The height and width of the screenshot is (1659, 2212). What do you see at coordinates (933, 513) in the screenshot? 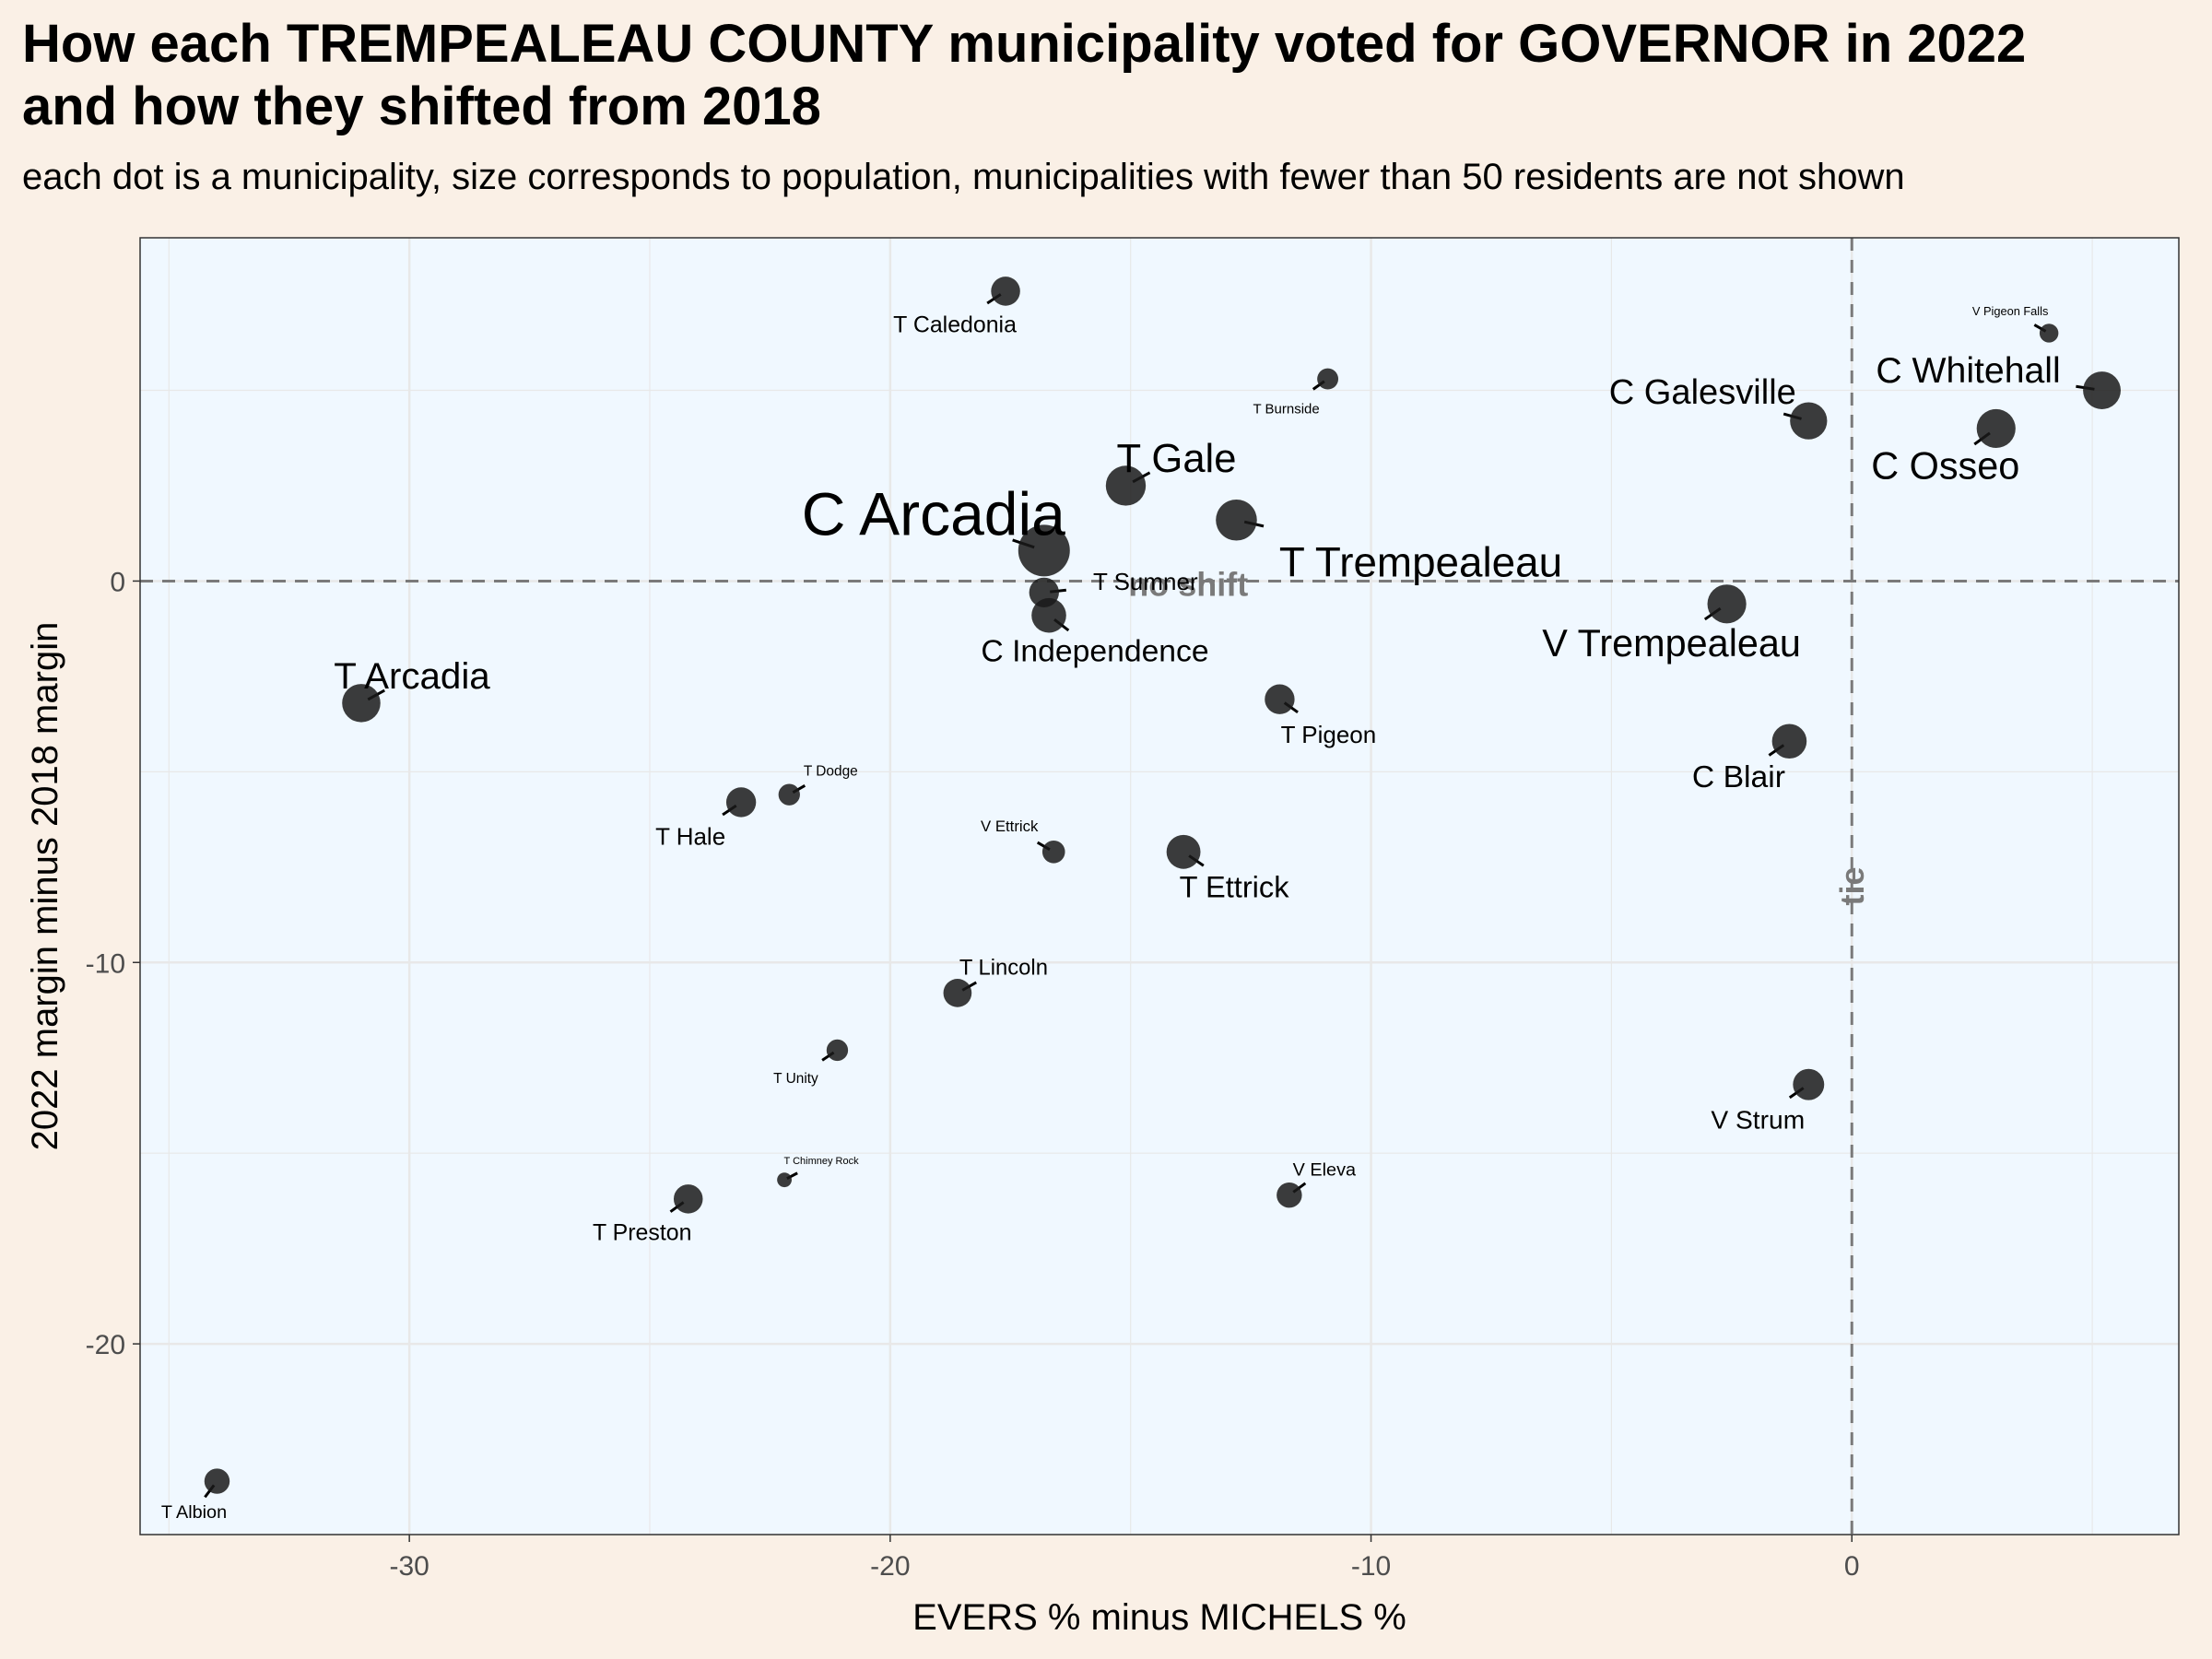
I see `c-arcadia-label: C Arcadia` at bounding box center [933, 513].